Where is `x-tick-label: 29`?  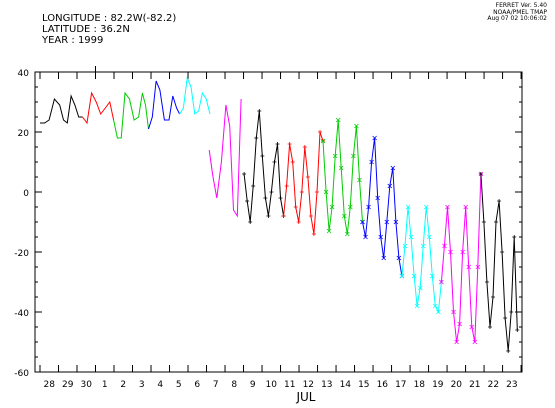 x-tick-label: 29 is located at coordinates (68, 385).